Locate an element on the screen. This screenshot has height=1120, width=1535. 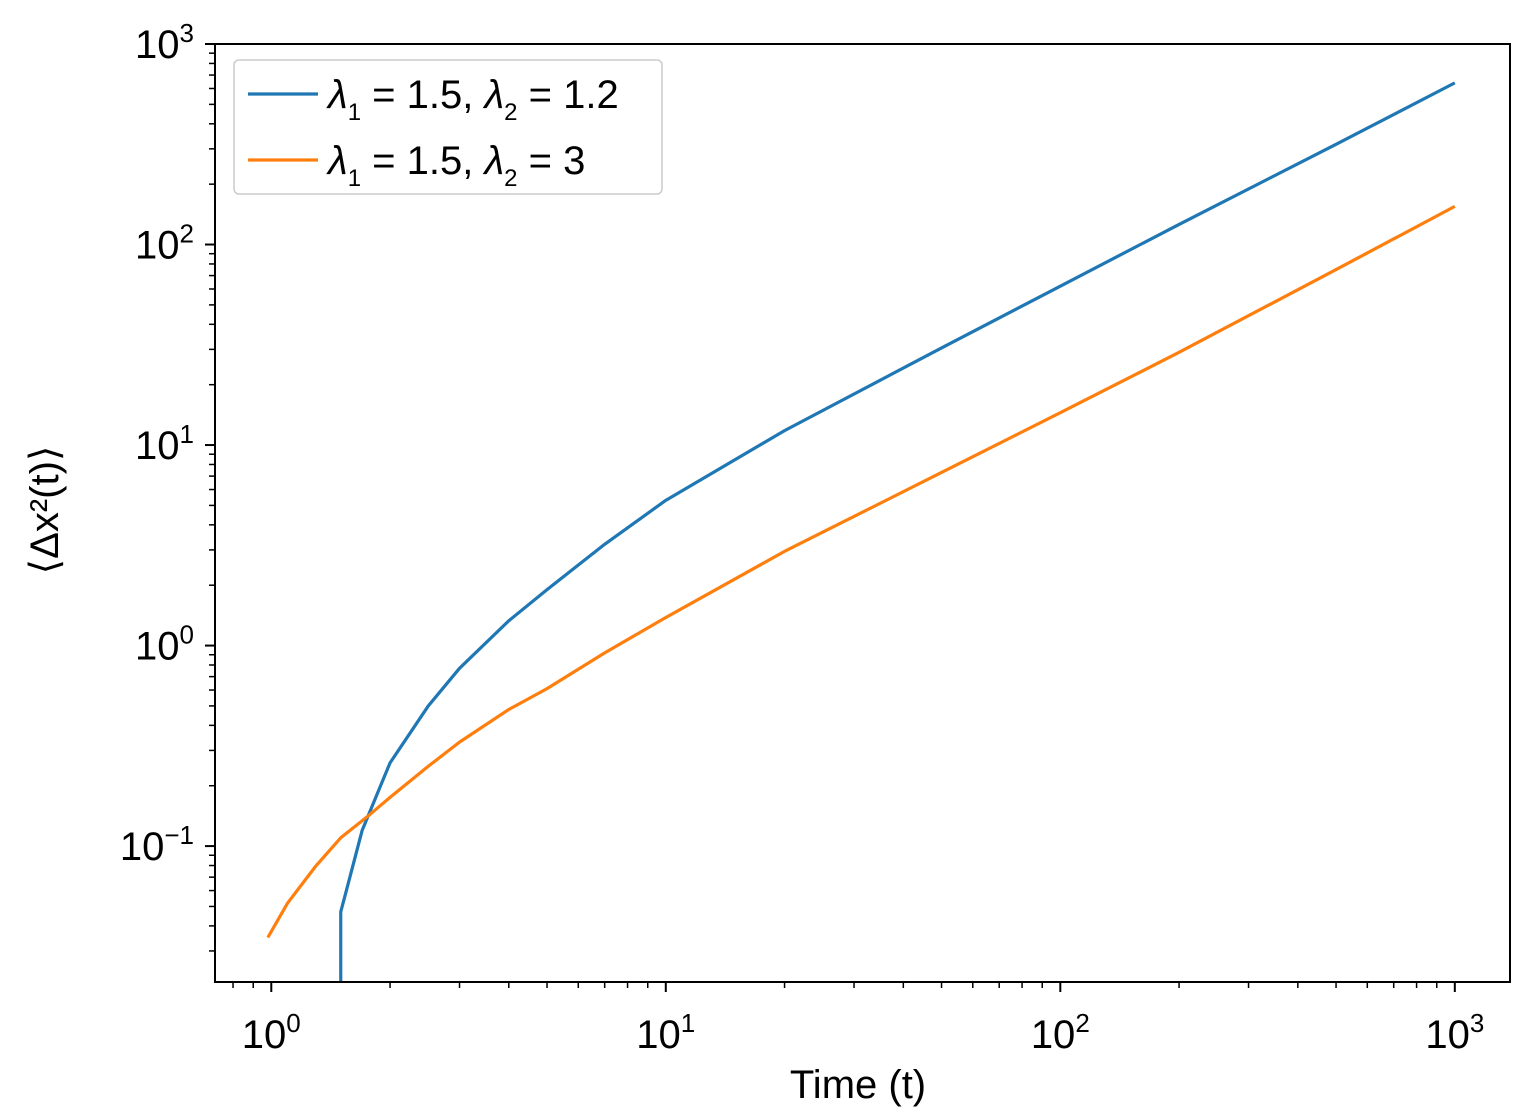
legend-label-2: λ1 = 1.5, λ2 = 3 is located at coordinates (455, 165).